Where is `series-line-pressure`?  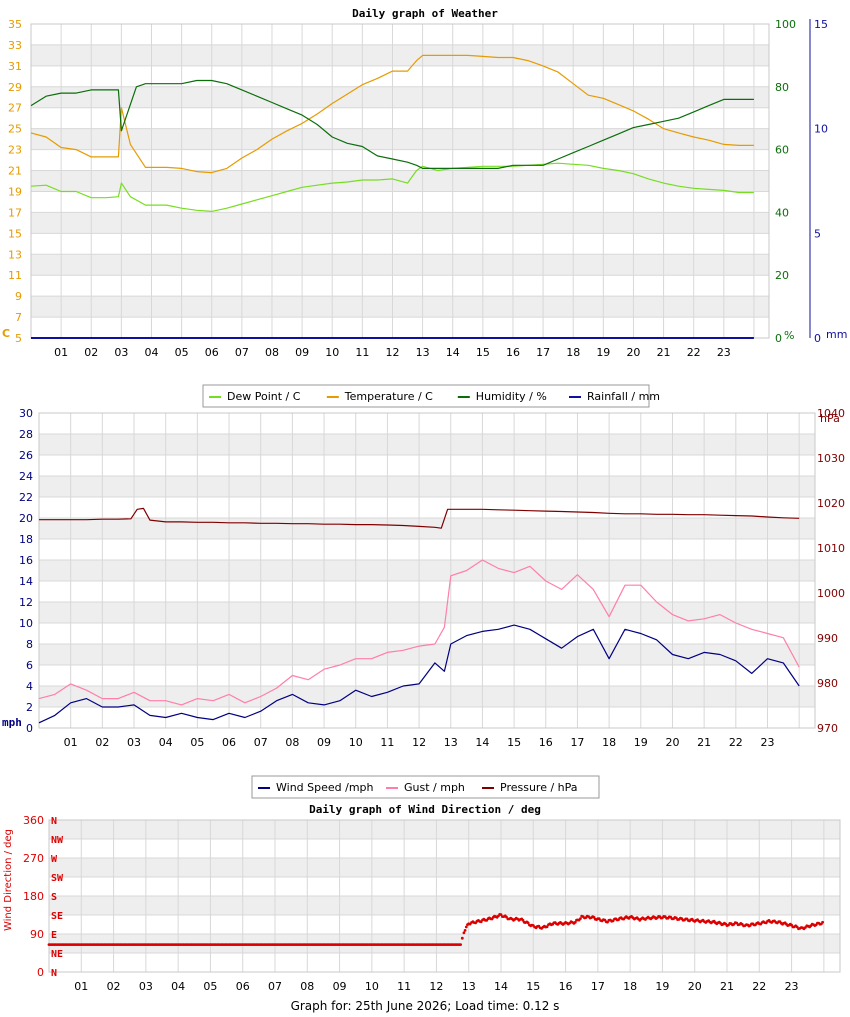
series-line-pressure is located at coordinates (419, 518).